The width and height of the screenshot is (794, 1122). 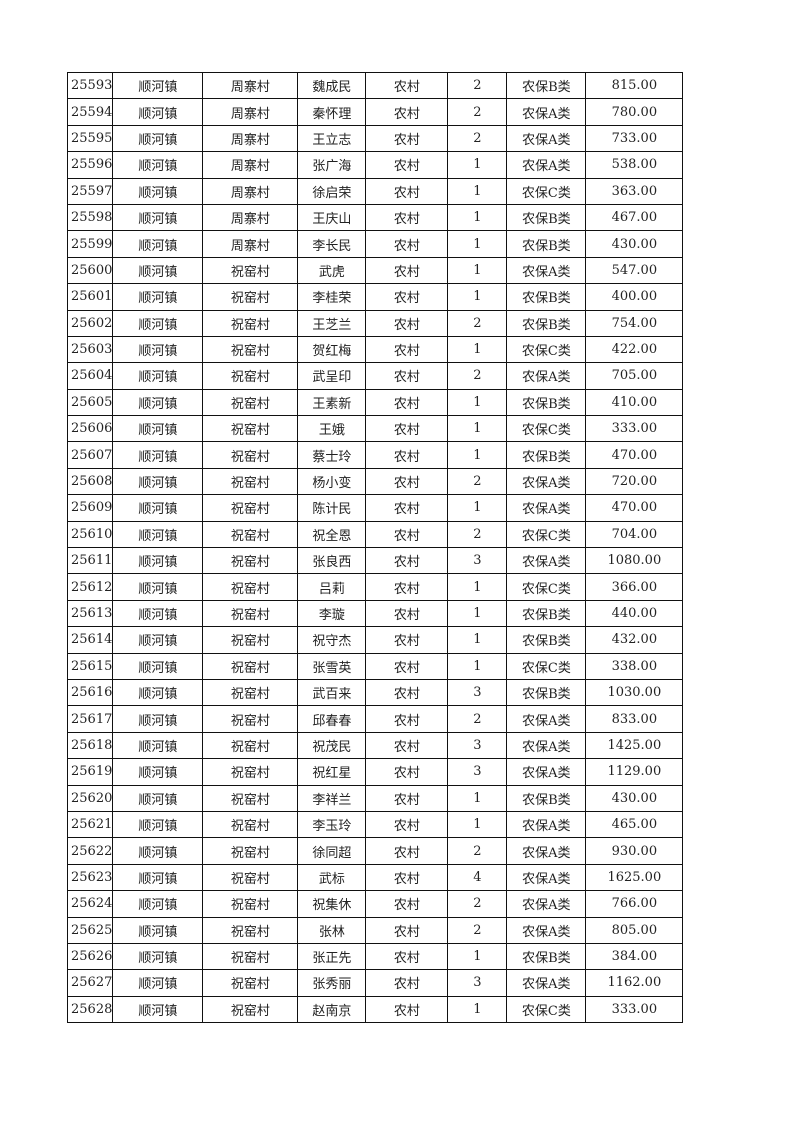 What do you see at coordinates (634, 640) in the screenshot?
I see `cell-amount: 432.00` at bounding box center [634, 640].